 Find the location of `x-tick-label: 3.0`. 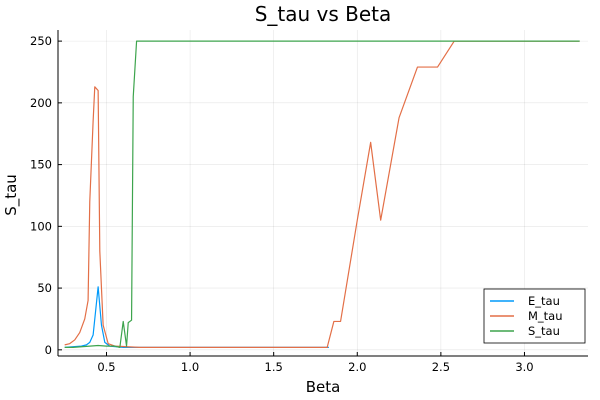

x-tick-label: 3.0 is located at coordinates (524, 367).